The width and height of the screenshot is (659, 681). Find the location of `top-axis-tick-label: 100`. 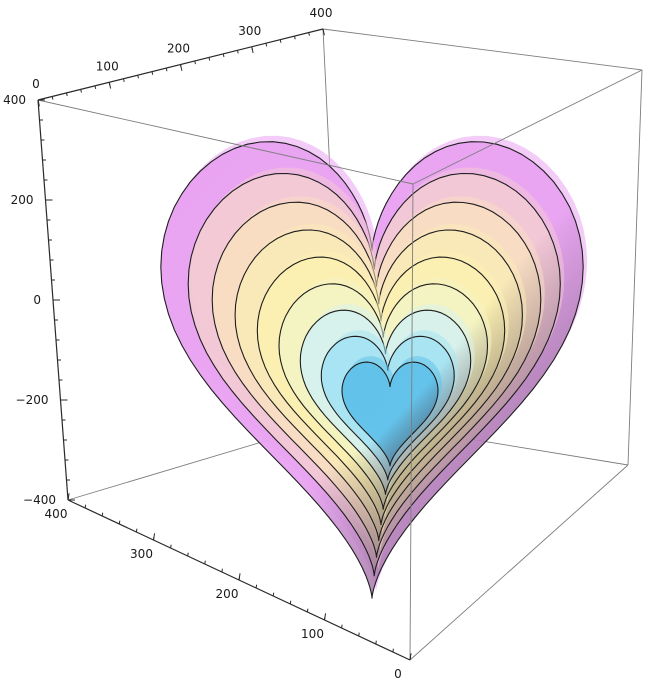

top-axis-tick-label: 100 is located at coordinates (107, 66).